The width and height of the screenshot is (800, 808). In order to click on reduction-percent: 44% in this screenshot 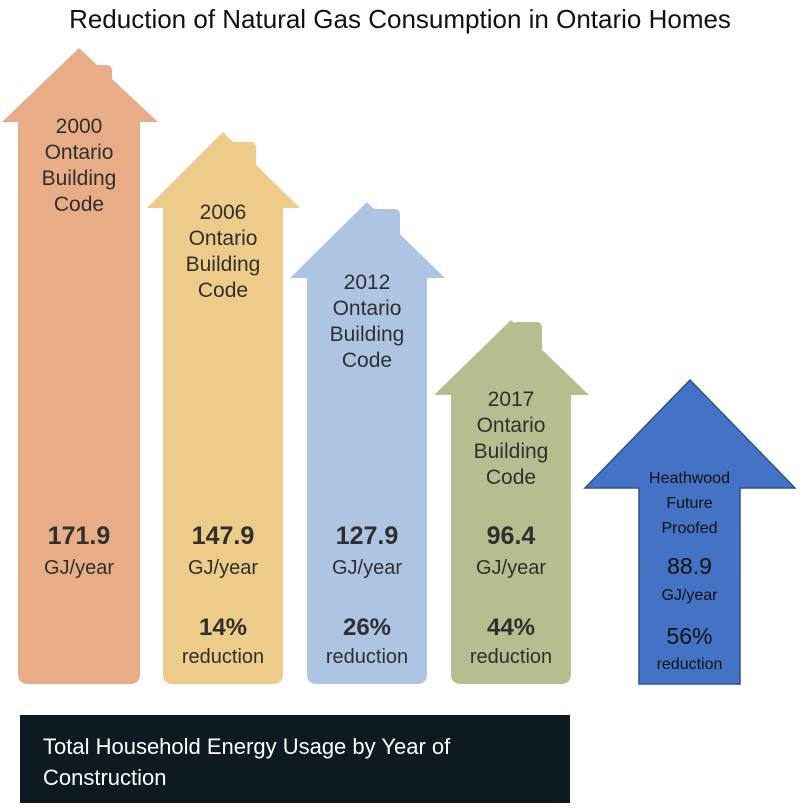, I will do `click(511, 627)`.